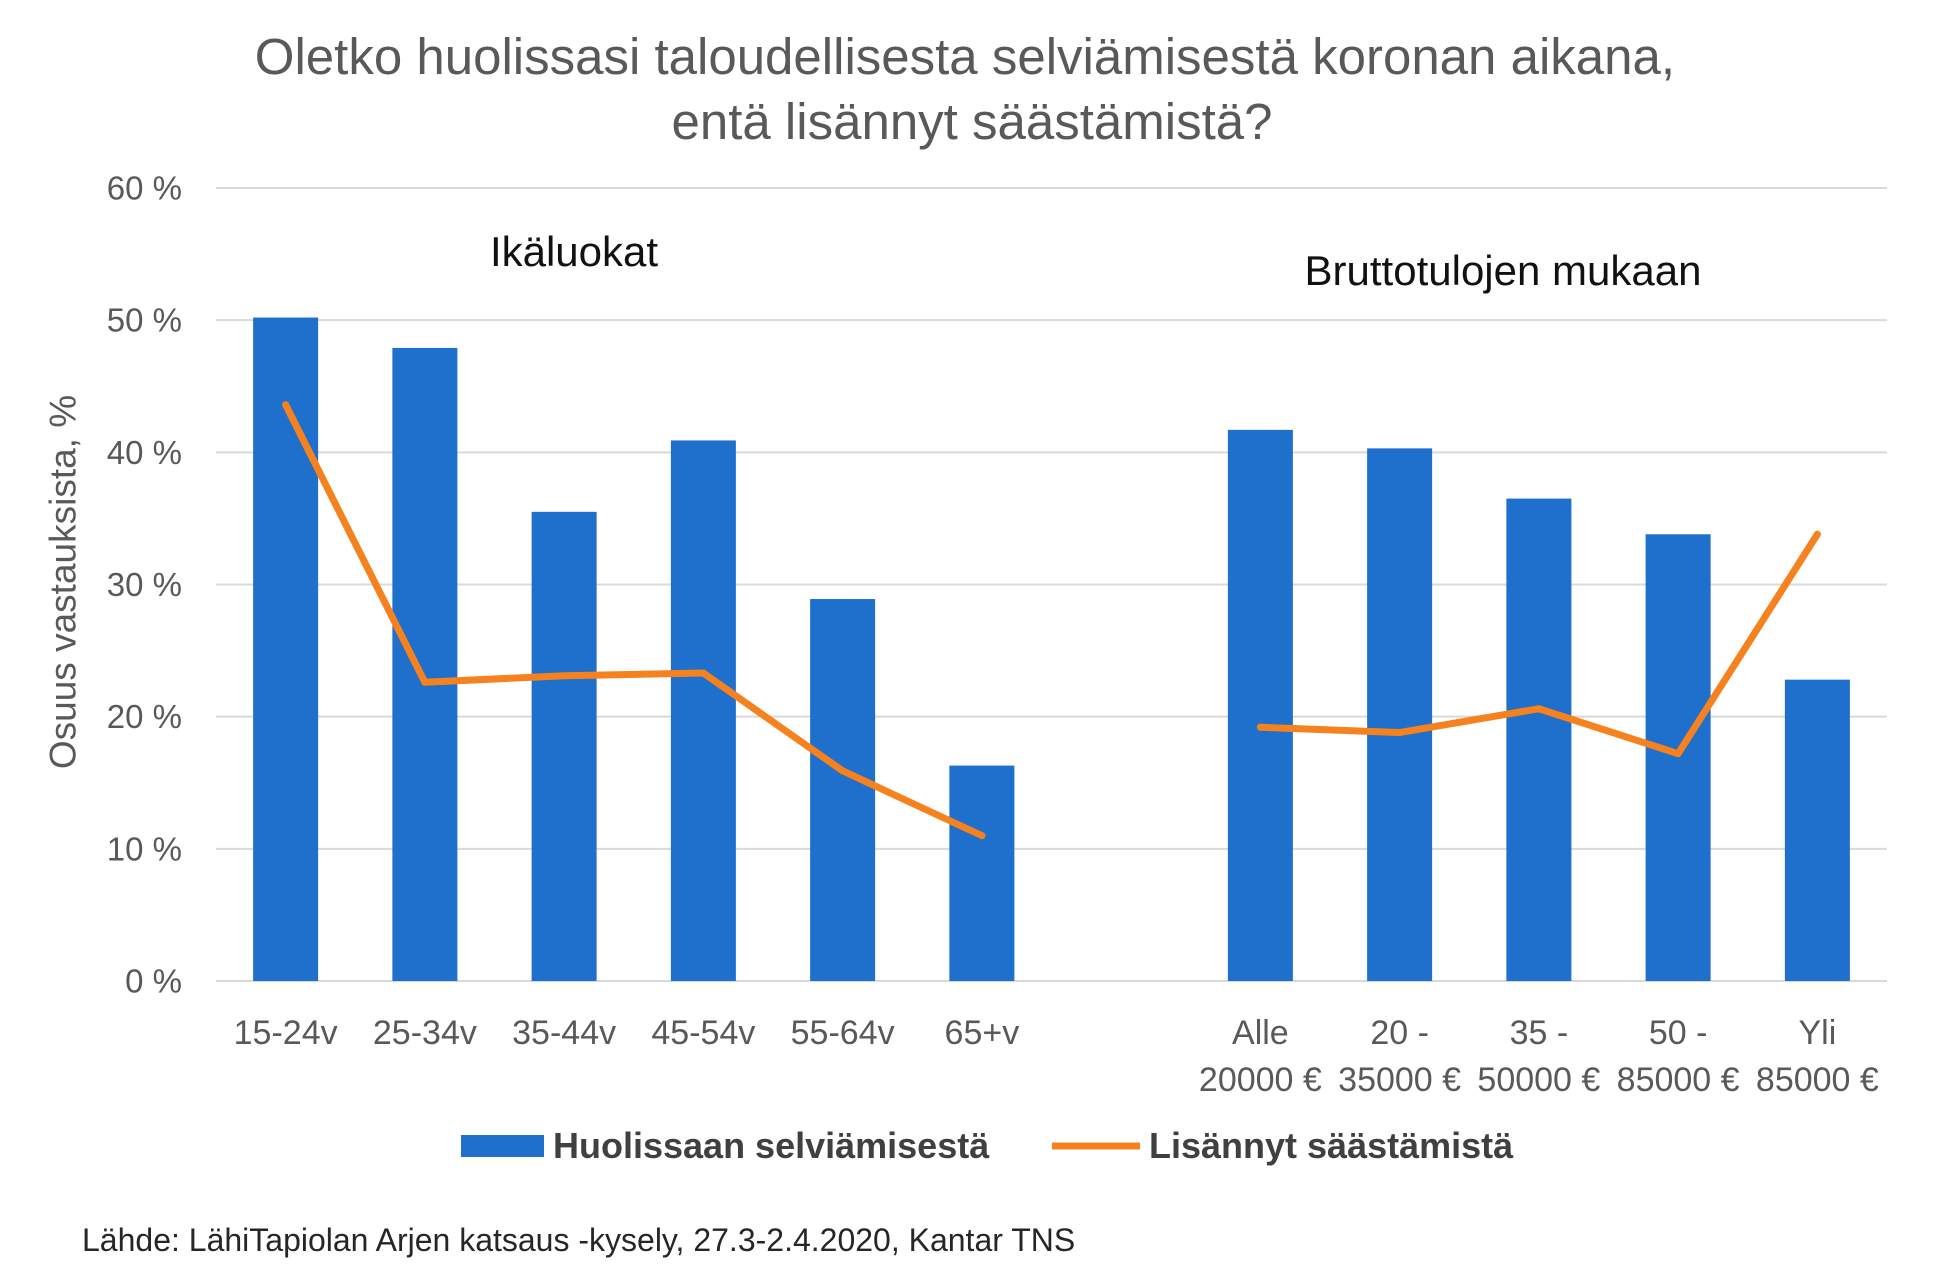 The height and width of the screenshot is (1288, 1944). What do you see at coordinates (982, 1033) in the screenshot?
I see `x-tick-label-65plusv: 65+v` at bounding box center [982, 1033].